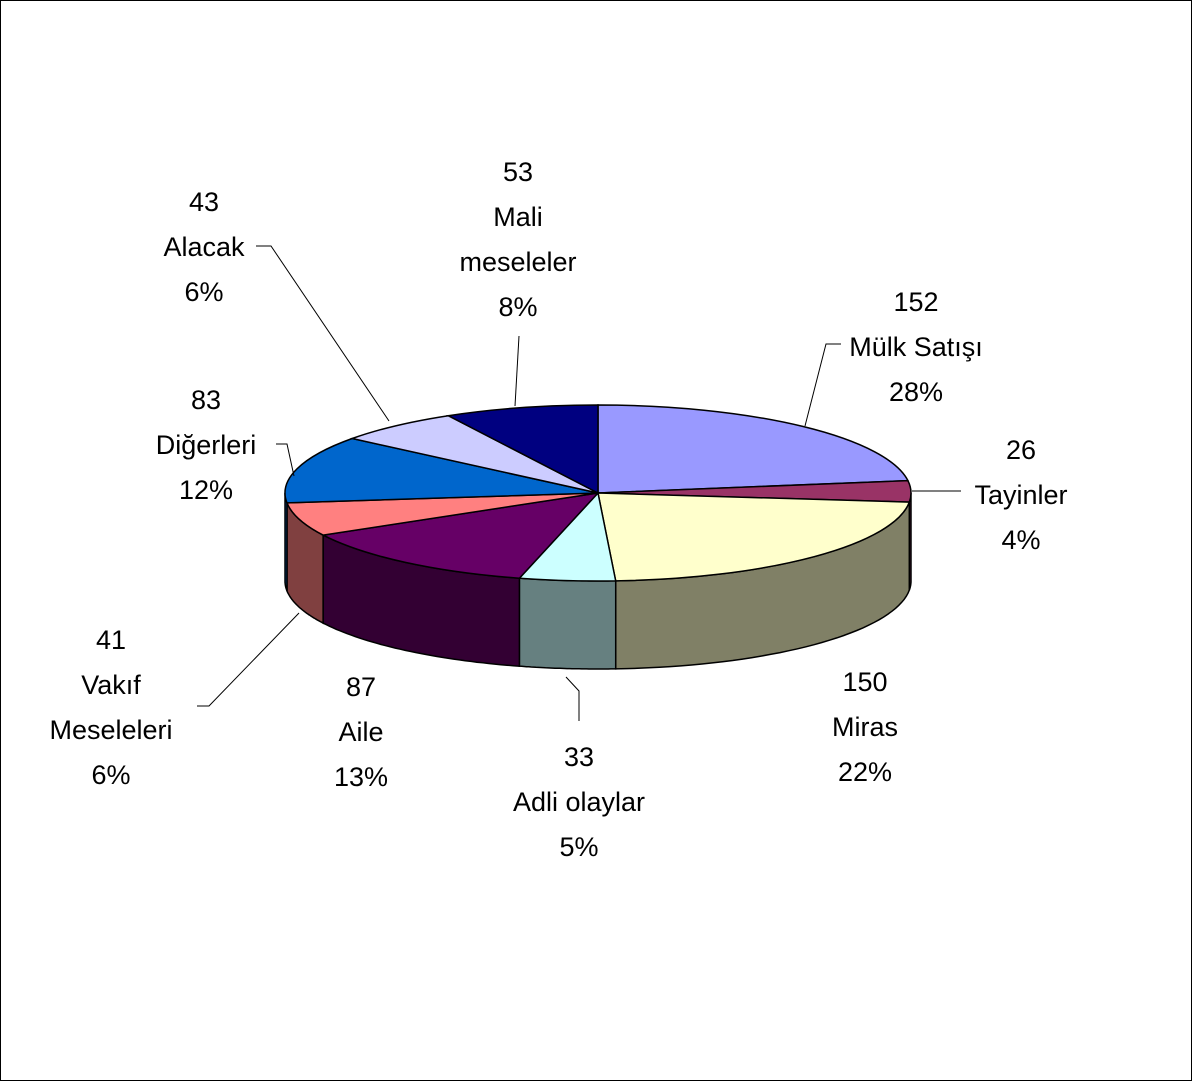 The height and width of the screenshot is (1082, 1192). I want to click on data-label-alacak: 43 Alacak 6%, so click(204, 247).